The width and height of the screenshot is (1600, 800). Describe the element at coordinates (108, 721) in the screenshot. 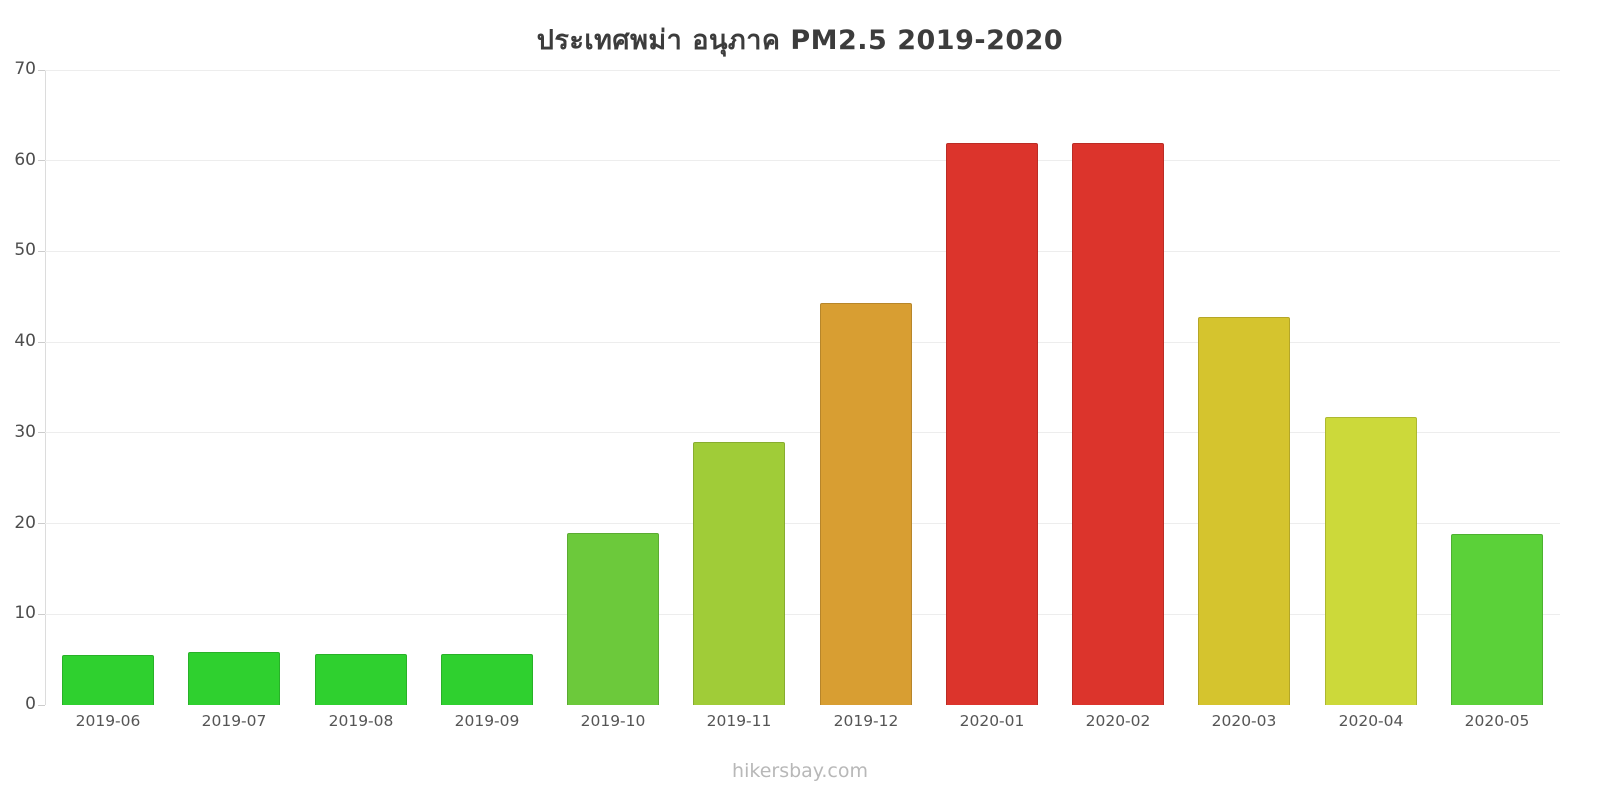

I see `x-axis-label-2019-06: 2019-06` at that location.